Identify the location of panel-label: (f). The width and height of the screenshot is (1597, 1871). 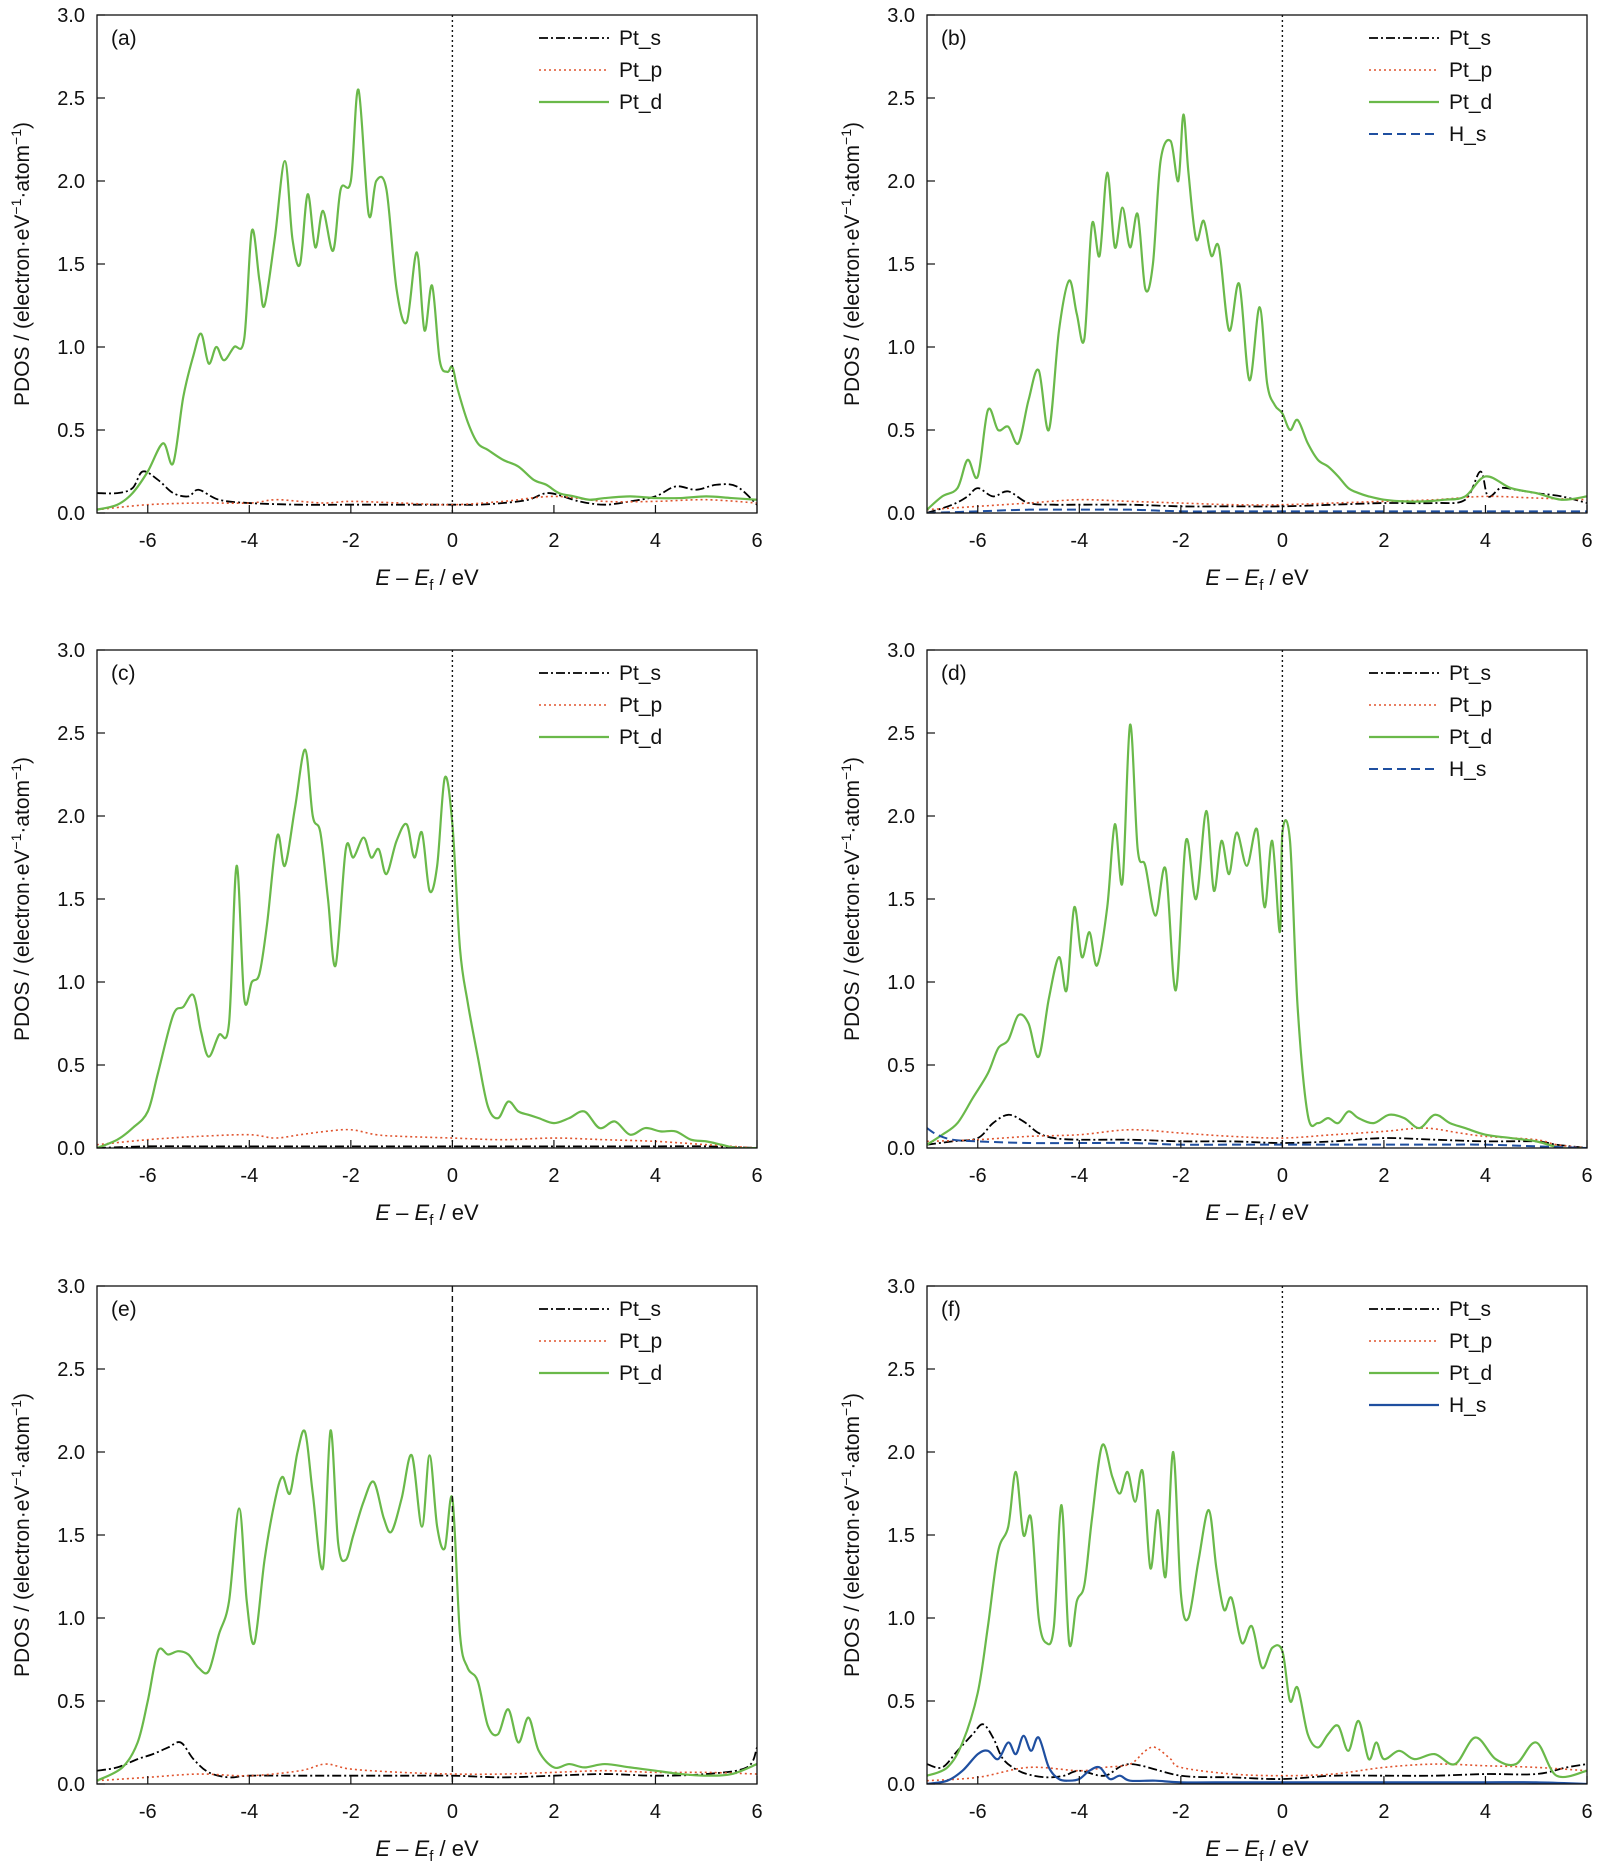
(951, 1309).